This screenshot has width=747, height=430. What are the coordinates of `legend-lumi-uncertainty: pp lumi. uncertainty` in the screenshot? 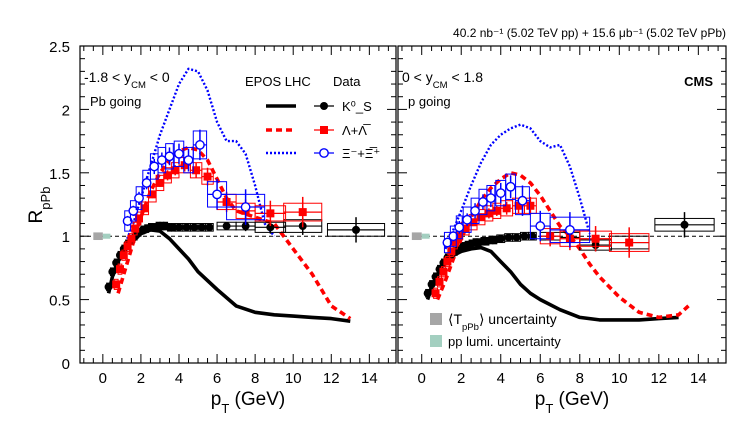 It's located at (504, 341).